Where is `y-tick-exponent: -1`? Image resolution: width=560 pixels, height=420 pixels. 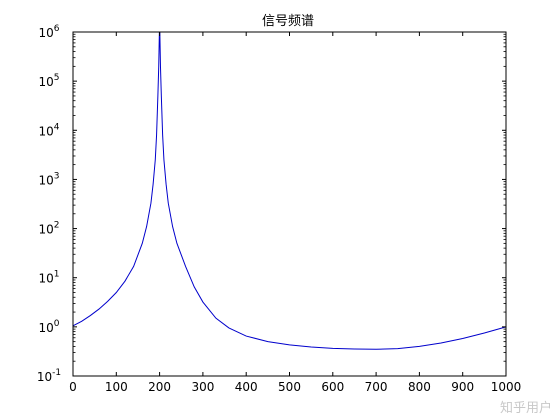
y-tick-exponent: -1 is located at coordinates (56, 373).